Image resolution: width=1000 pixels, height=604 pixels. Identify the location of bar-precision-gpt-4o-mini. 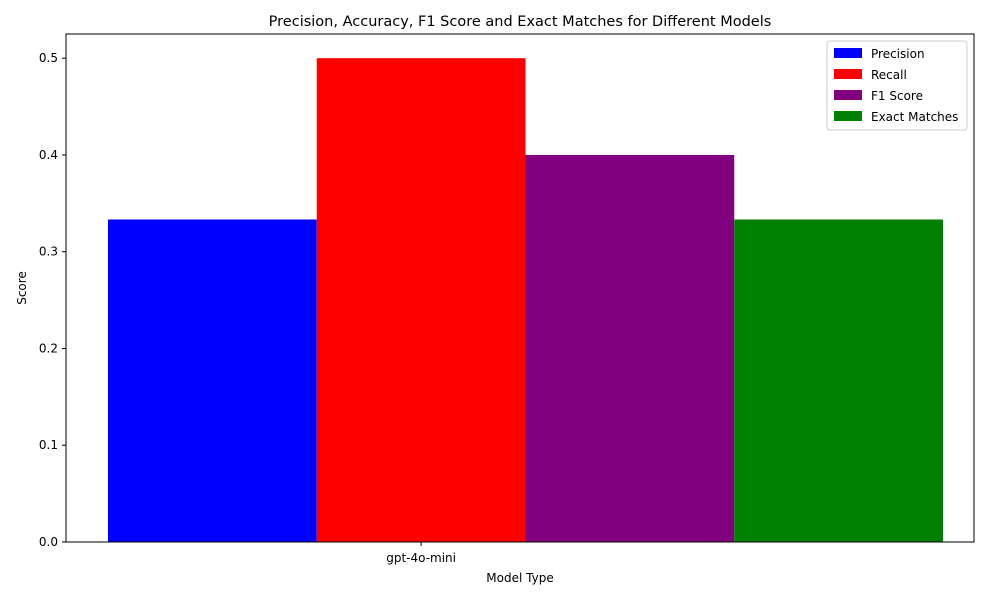
(212, 381).